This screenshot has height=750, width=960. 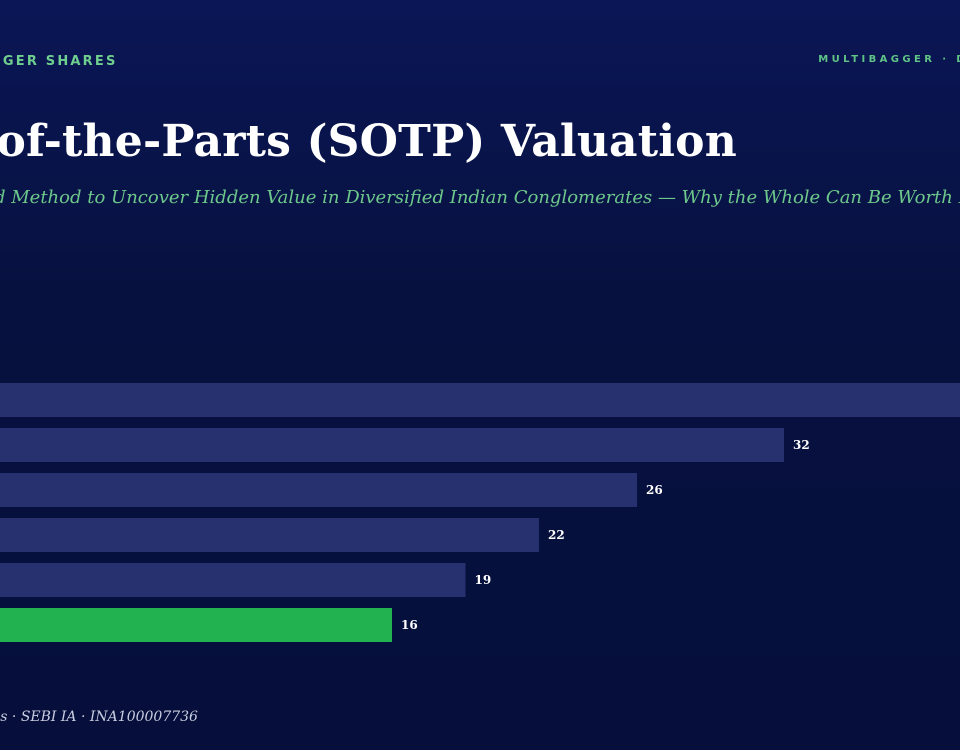 What do you see at coordinates (368, 141) in the screenshot?
I see `page-title: -of-the-Parts (SOTP) Valuation` at bounding box center [368, 141].